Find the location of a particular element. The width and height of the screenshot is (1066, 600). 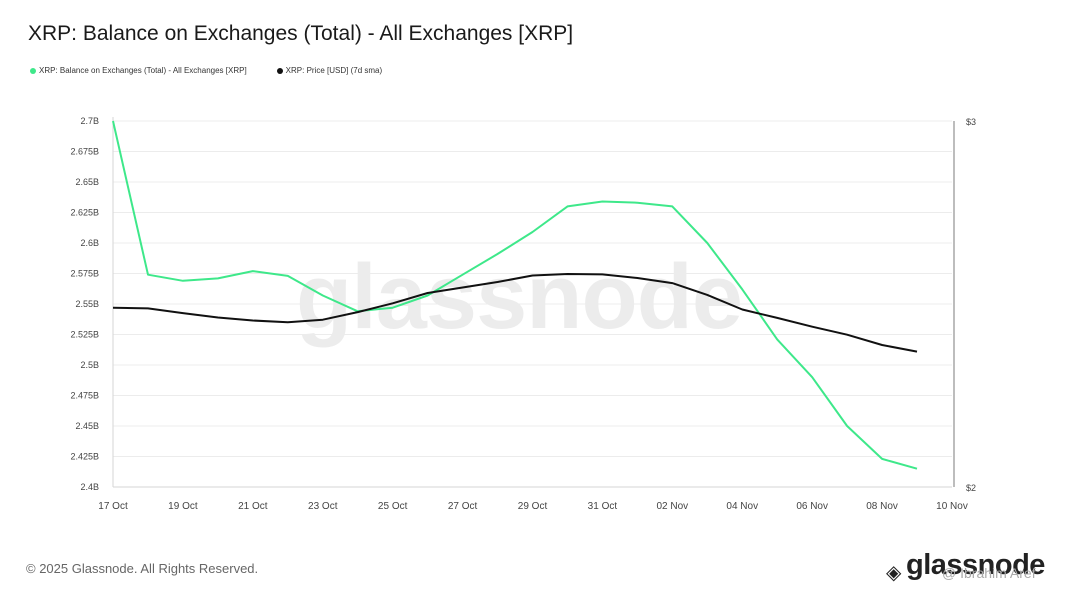

x-tick-label: 17 Oct is located at coordinates (113, 506).